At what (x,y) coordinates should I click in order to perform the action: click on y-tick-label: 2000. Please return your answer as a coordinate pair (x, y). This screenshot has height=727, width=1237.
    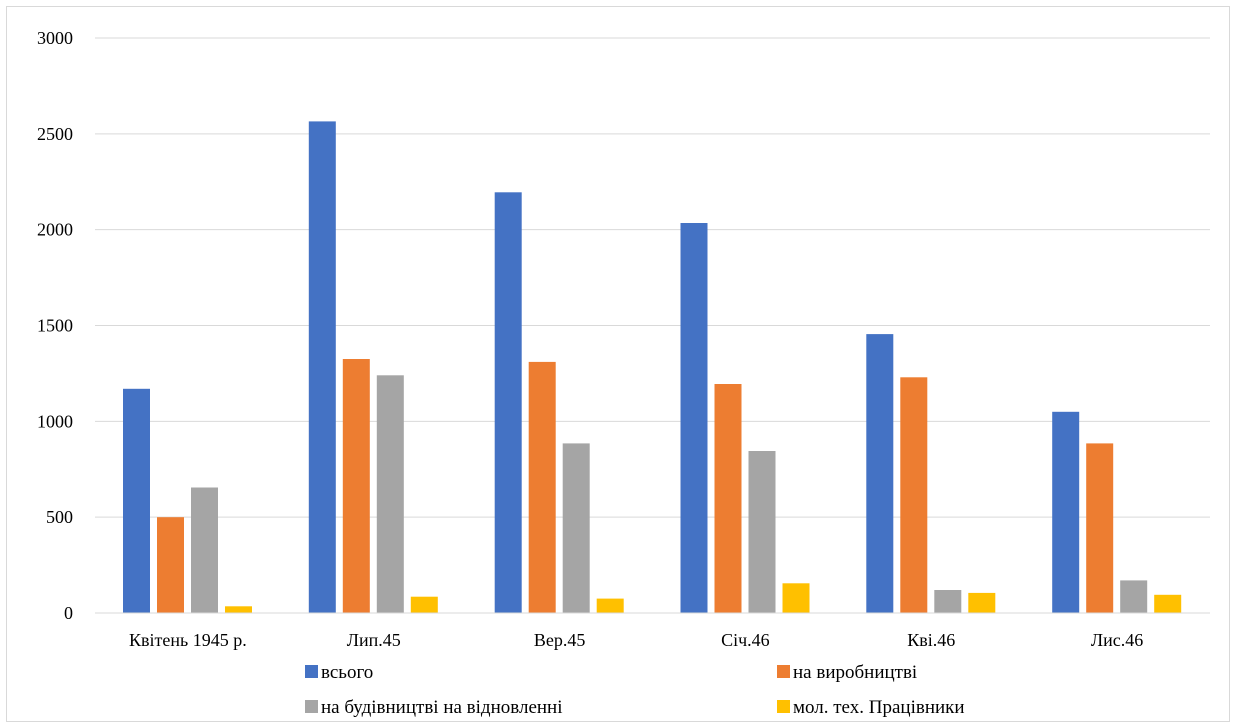
    Looking at the image, I should click on (55, 230).